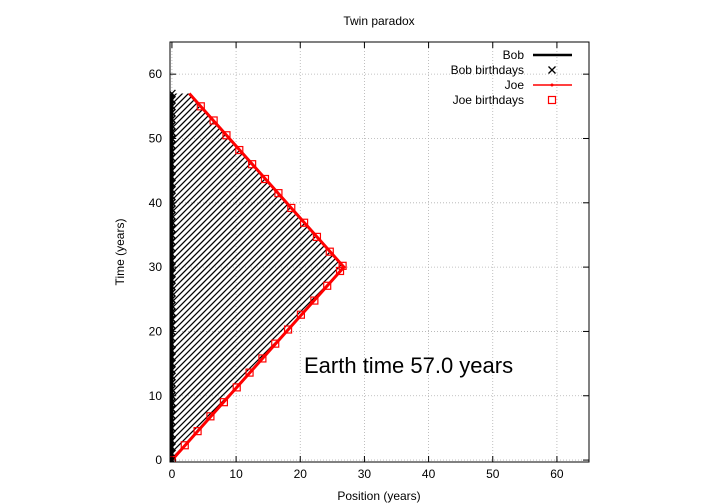  Describe the element at coordinates (538, 85) in the screenshot. I see `legend-entry: Joe` at that location.